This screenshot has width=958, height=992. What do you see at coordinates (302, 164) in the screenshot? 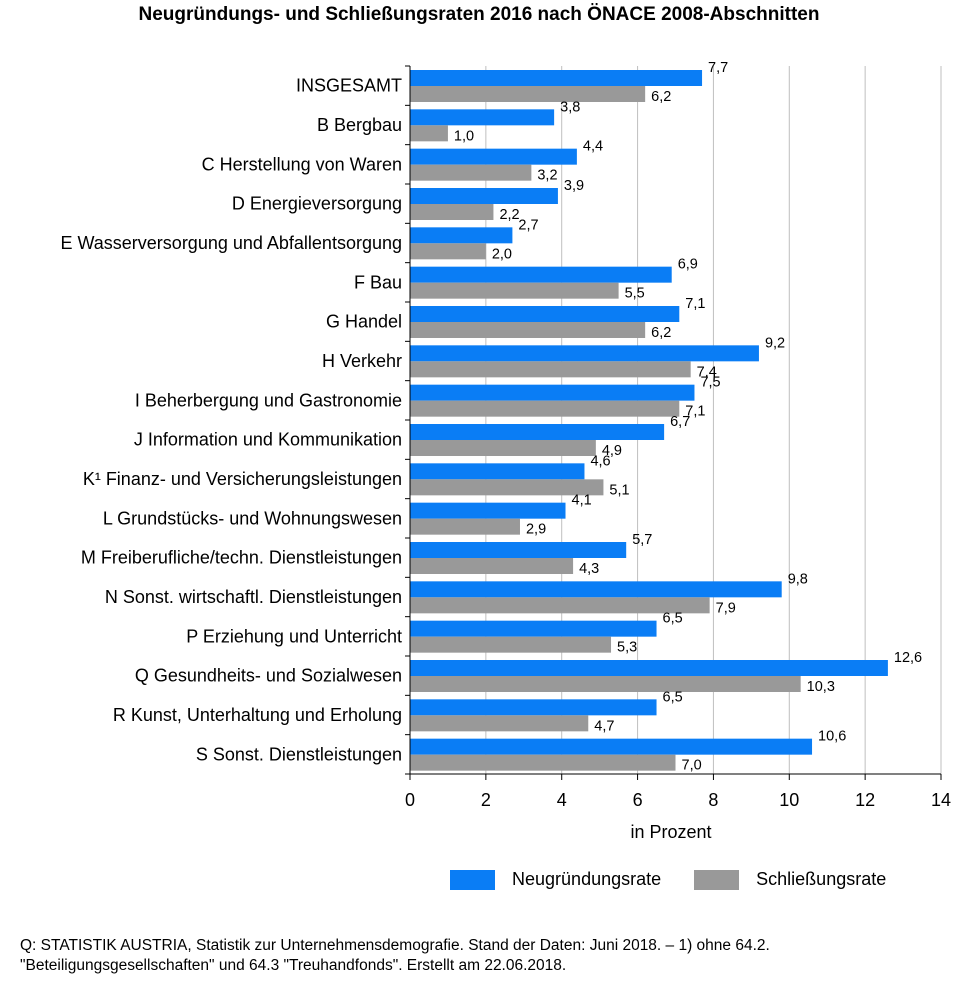
I see `category-label: C Herstellung von Waren` at bounding box center [302, 164].